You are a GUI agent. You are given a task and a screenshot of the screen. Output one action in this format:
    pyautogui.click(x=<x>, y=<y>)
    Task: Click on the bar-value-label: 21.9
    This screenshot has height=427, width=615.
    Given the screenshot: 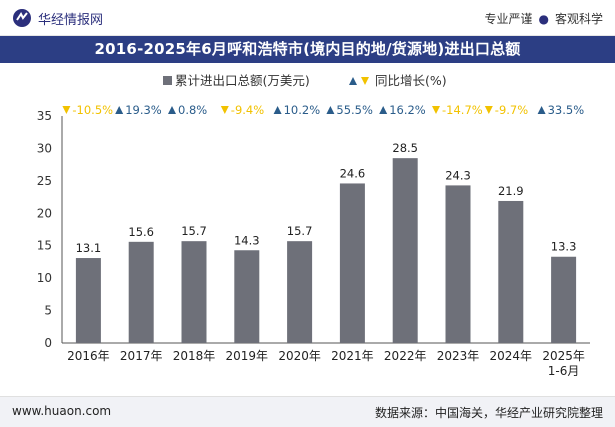 What is the action you would take?
    pyautogui.click(x=511, y=191)
    